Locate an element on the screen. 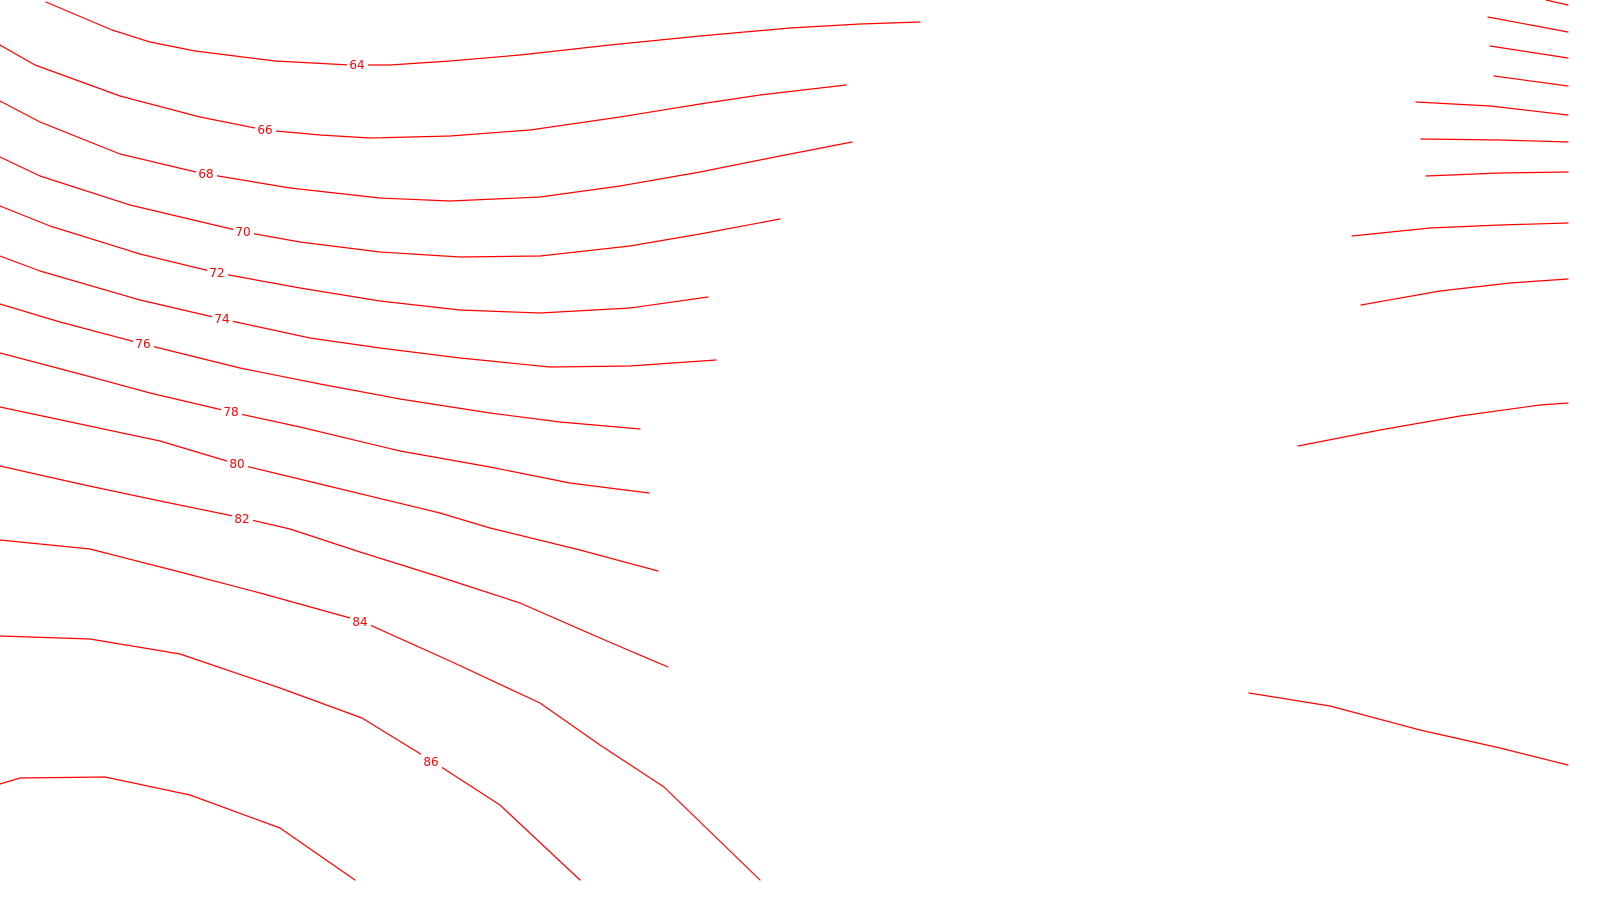 The image size is (1600, 900). contour-label-78: 78 is located at coordinates (230, 412).